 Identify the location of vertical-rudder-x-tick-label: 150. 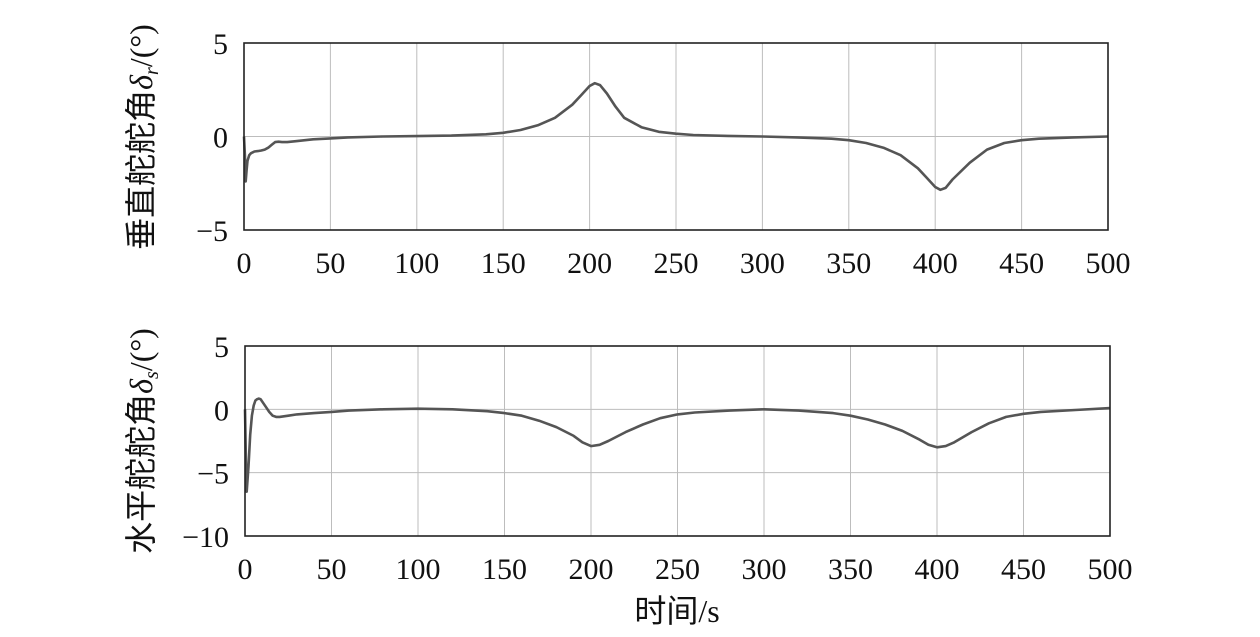
(503, 263).